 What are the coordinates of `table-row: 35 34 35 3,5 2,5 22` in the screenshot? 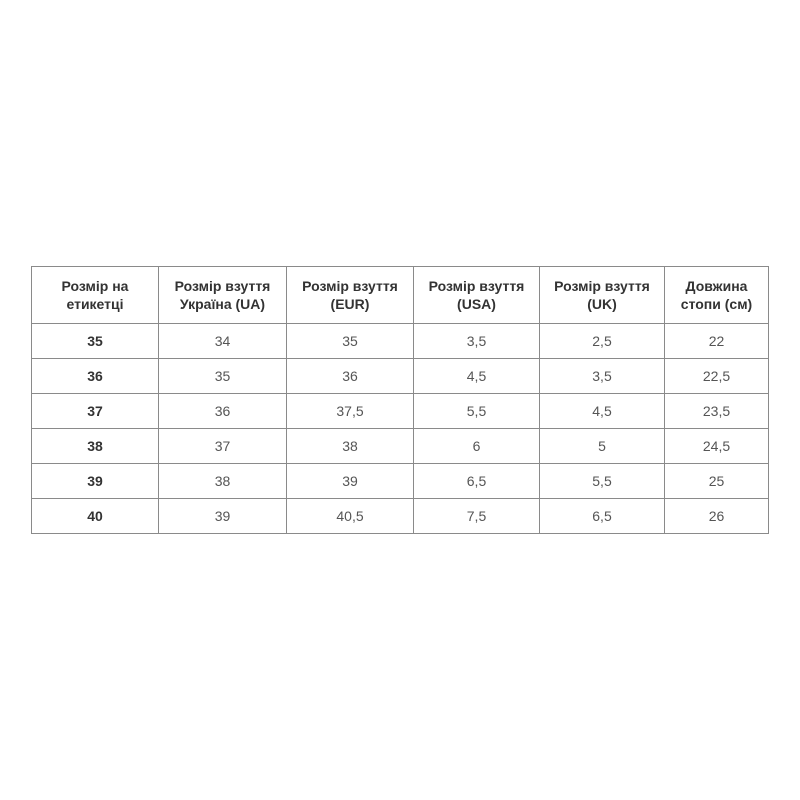 It's located at (400, 341).